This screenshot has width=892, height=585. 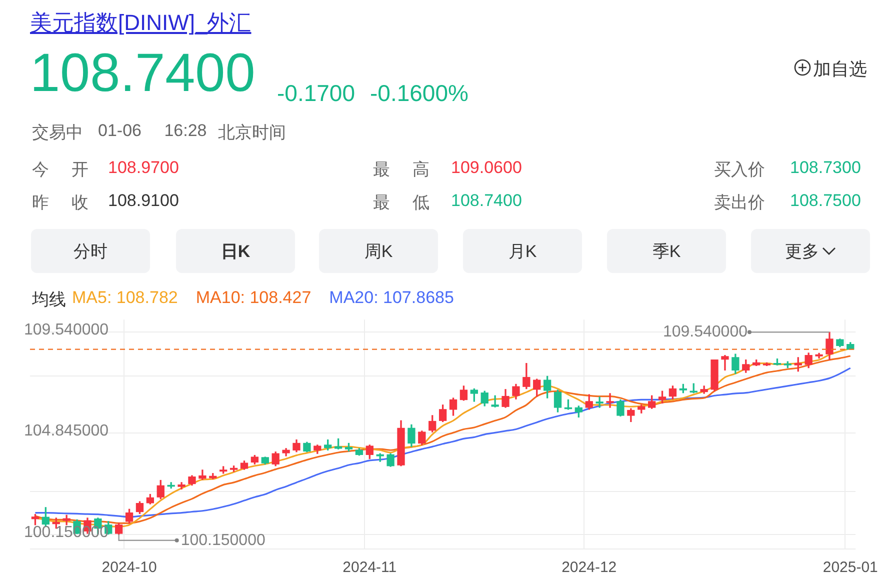 I want to click on text: 周K, so click(x=378, y=251).